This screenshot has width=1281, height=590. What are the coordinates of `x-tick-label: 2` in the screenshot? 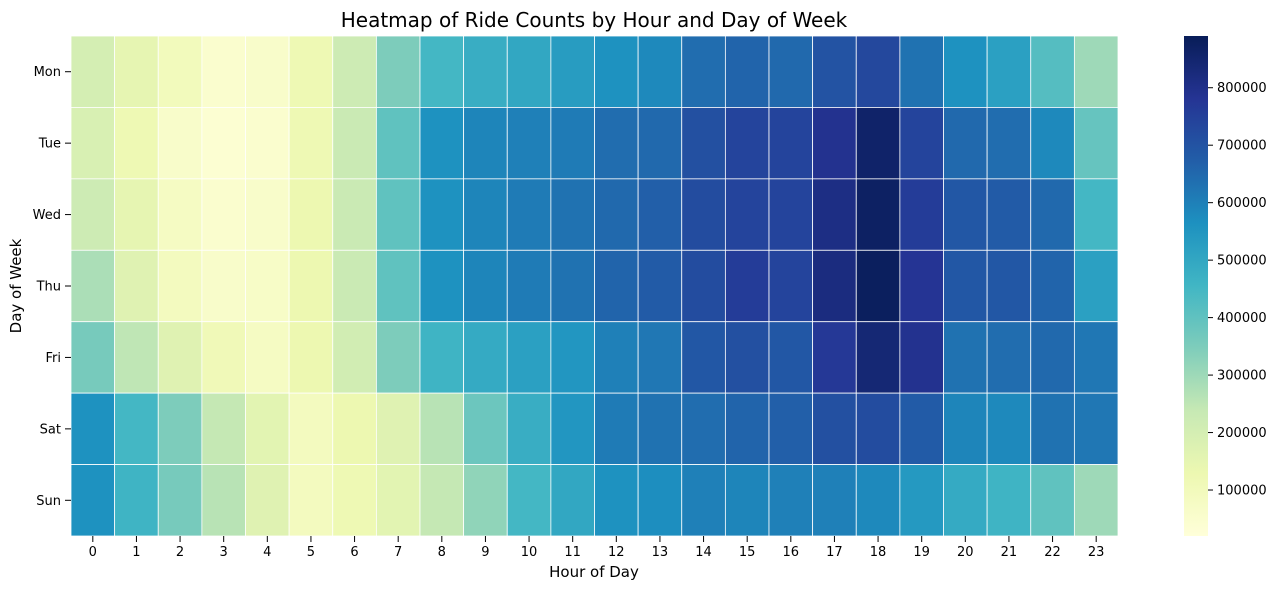 It's located at (180, 552).